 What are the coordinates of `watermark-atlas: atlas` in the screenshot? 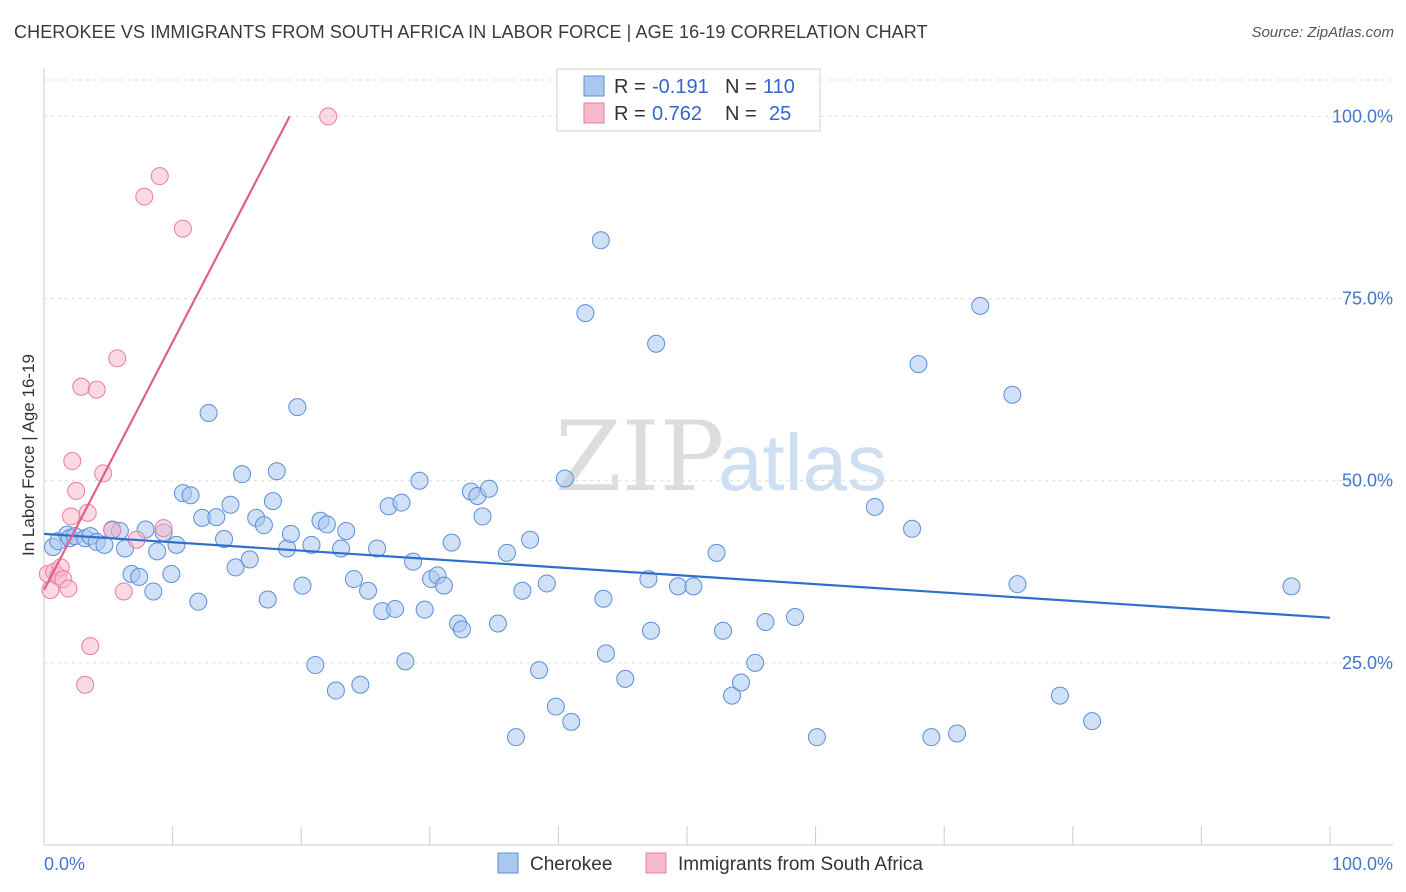 It's located at (802, 462).